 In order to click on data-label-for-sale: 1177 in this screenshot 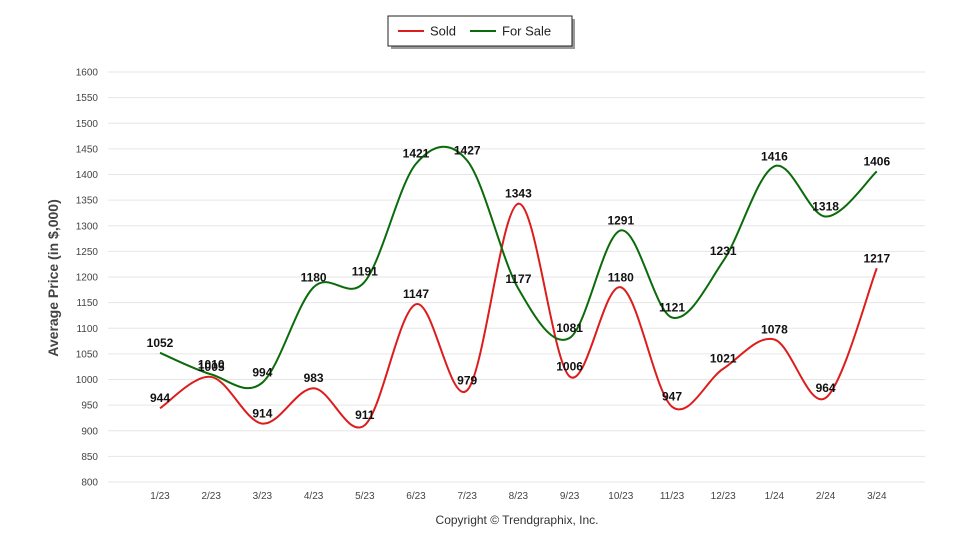, I will do `click(518, 279)`.